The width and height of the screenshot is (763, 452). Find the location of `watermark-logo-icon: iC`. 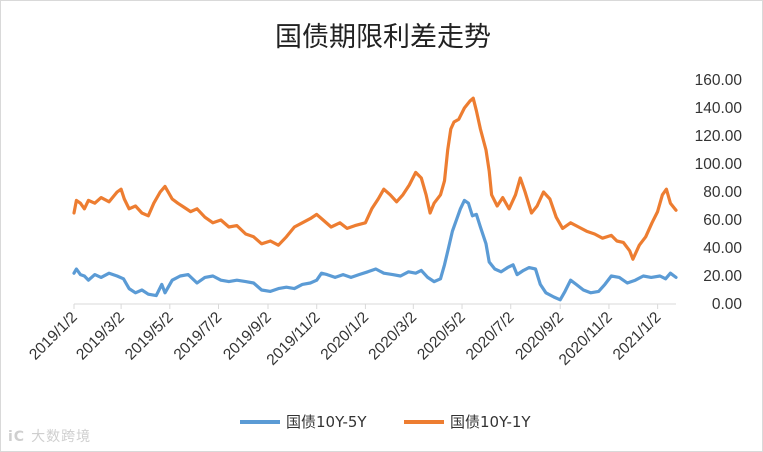

watermark-logo-icon: iC is located at coordinates (17, 437).